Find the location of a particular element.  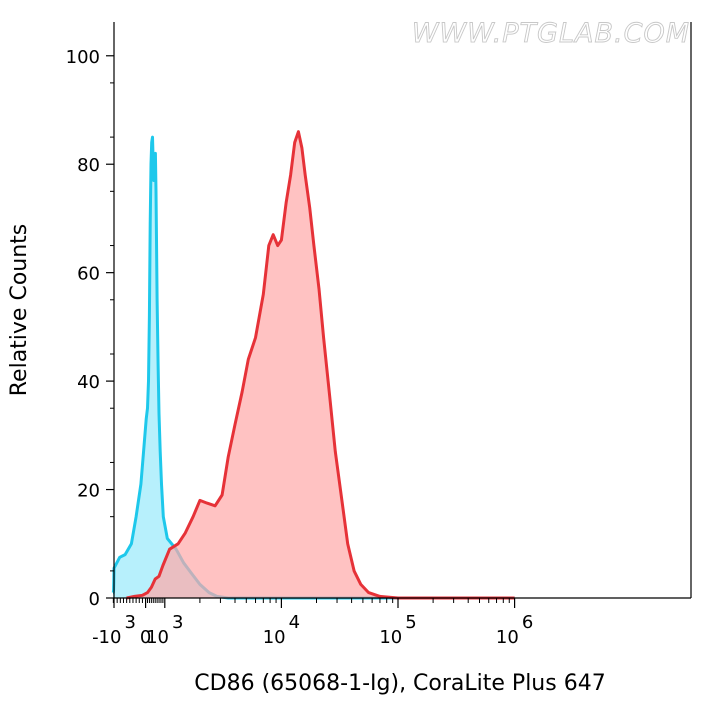

y-tick-label: 40 is located at coordinates (88, 382).